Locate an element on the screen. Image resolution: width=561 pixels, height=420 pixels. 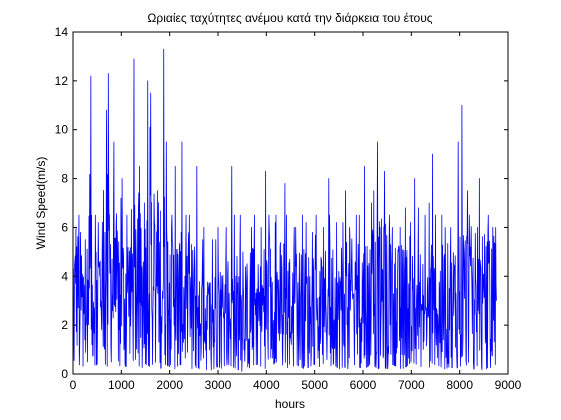
x-axis-label: hours is located at coordinates (290, 404).